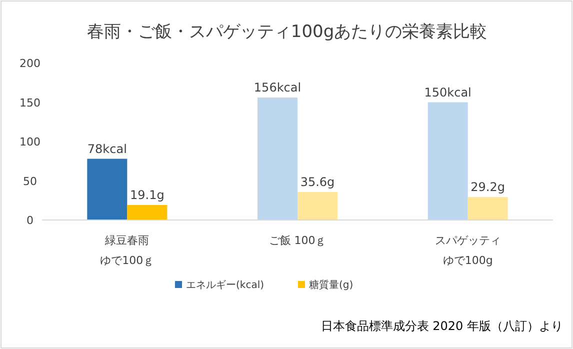  Describe the element at coordinates (448, 92) in the screenshot. I see `data-label: 150kcal` at that location.